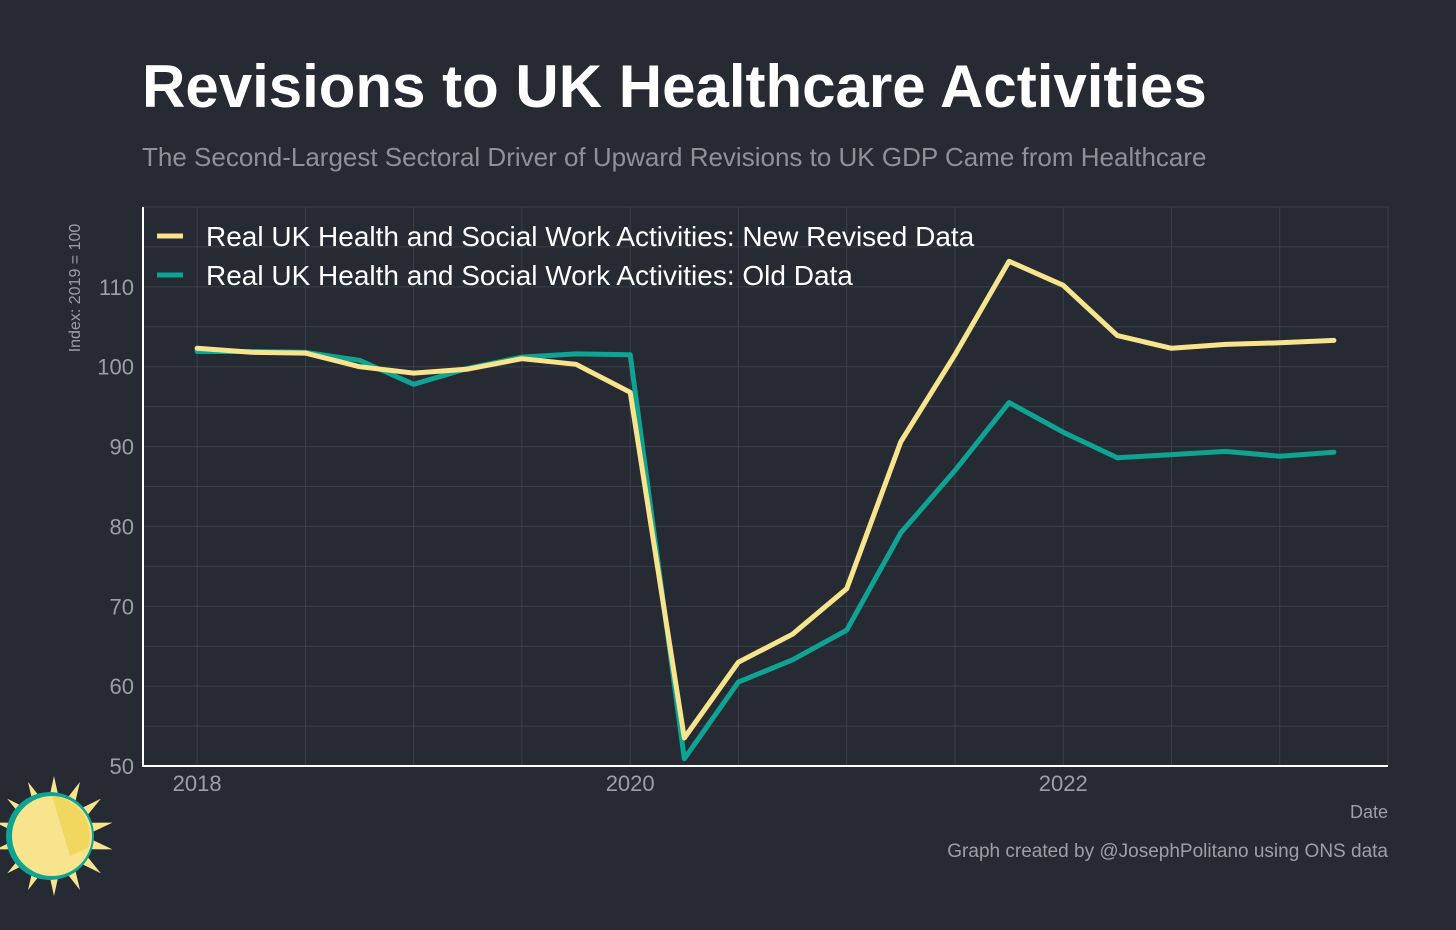  Describe the element at coordinates (674, 86) in the screenshot. I see `chart-title: Revisions to UK Healthcare Activities` at that location.